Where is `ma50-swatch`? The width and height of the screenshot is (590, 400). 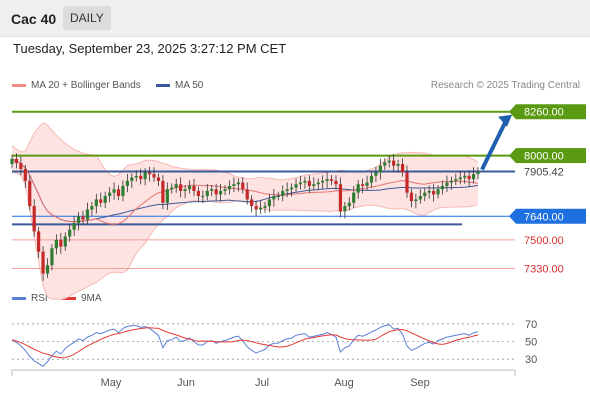
ma50-swatch is located at coordinates (163, 85).